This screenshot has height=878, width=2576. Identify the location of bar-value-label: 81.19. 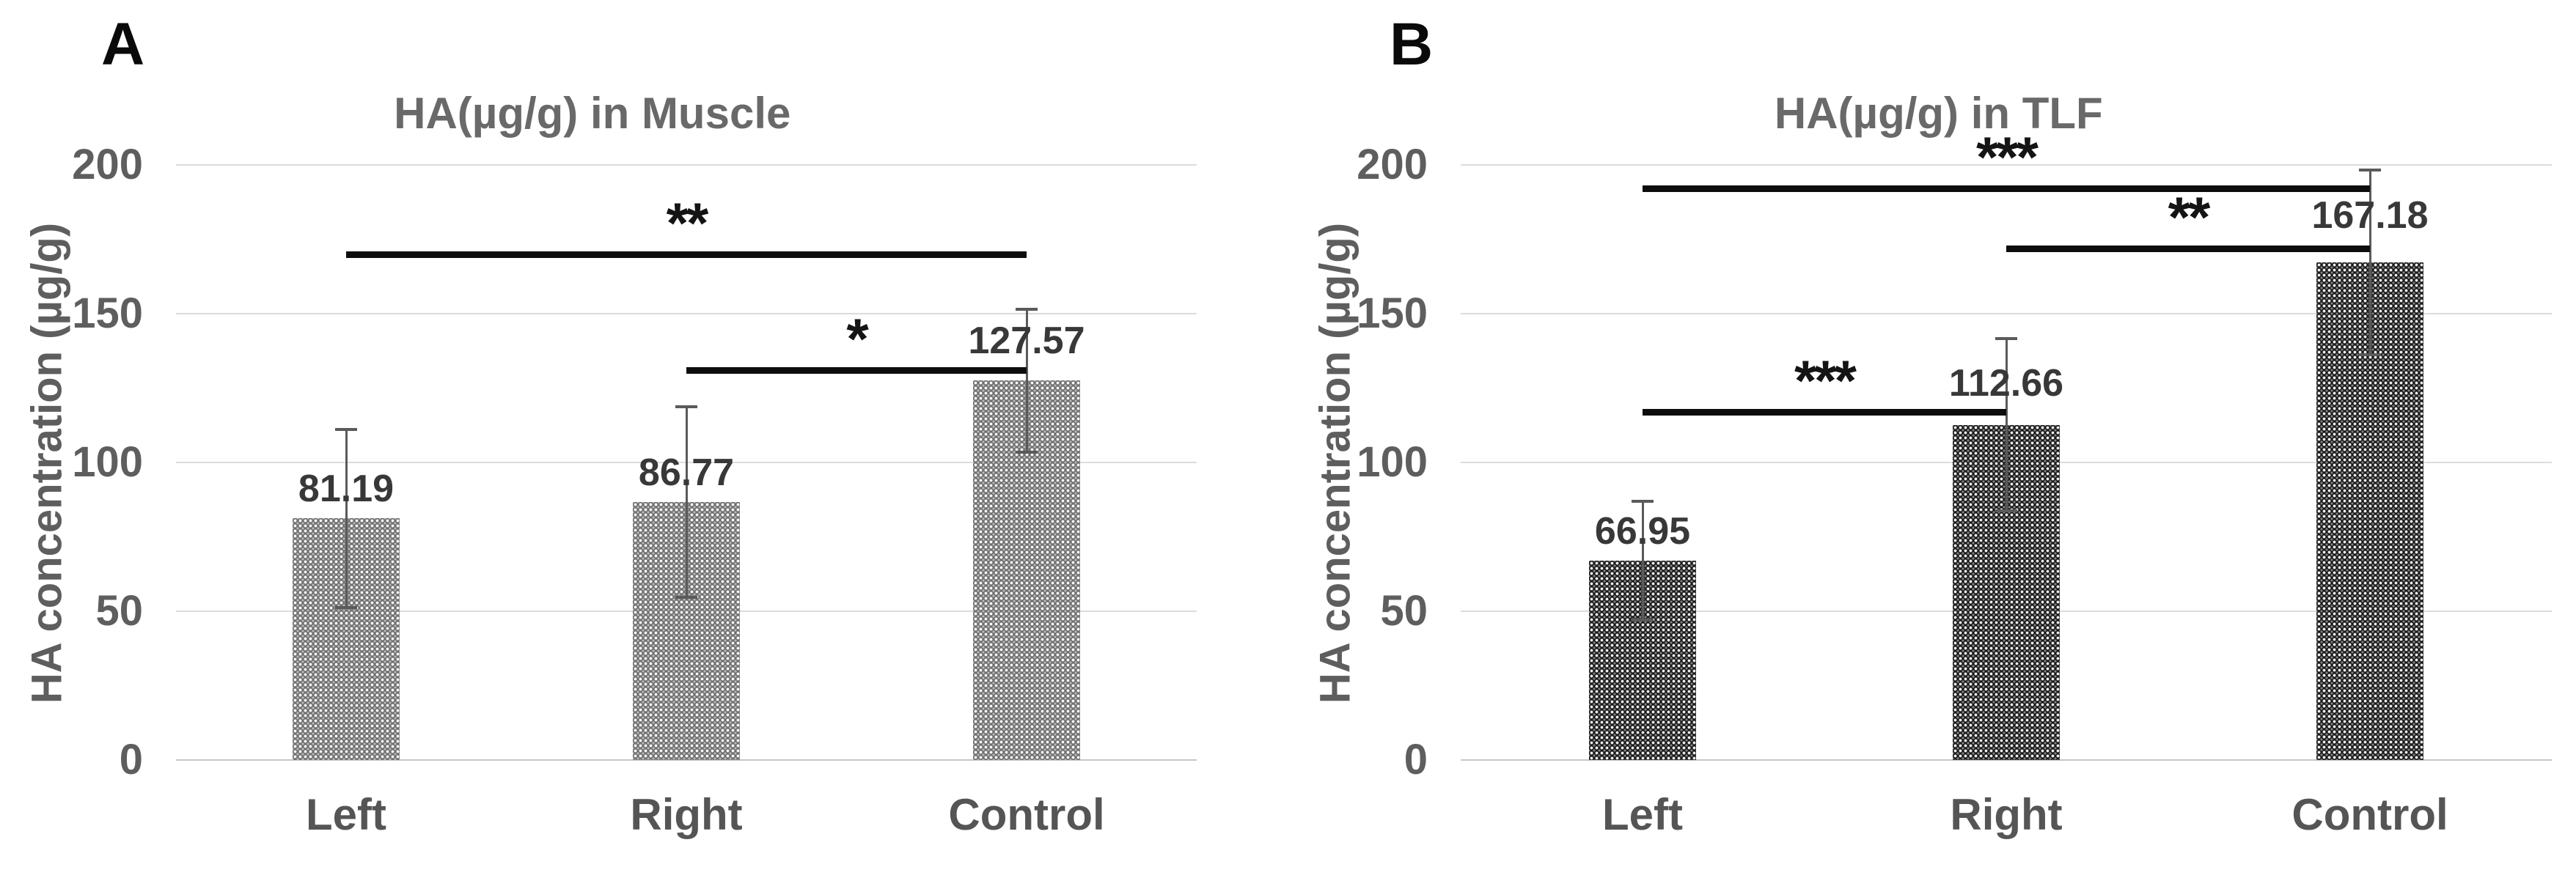
(347, 489).